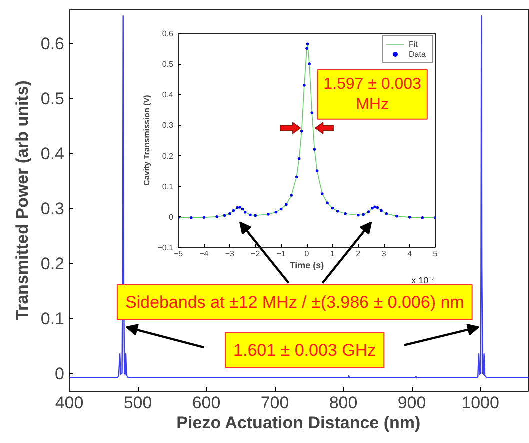 The height and width of the screenshot is (443, 529). Describe the element at coordinates (307, 254) in the screenshot. I see `x-tick-label: 0` at that location.